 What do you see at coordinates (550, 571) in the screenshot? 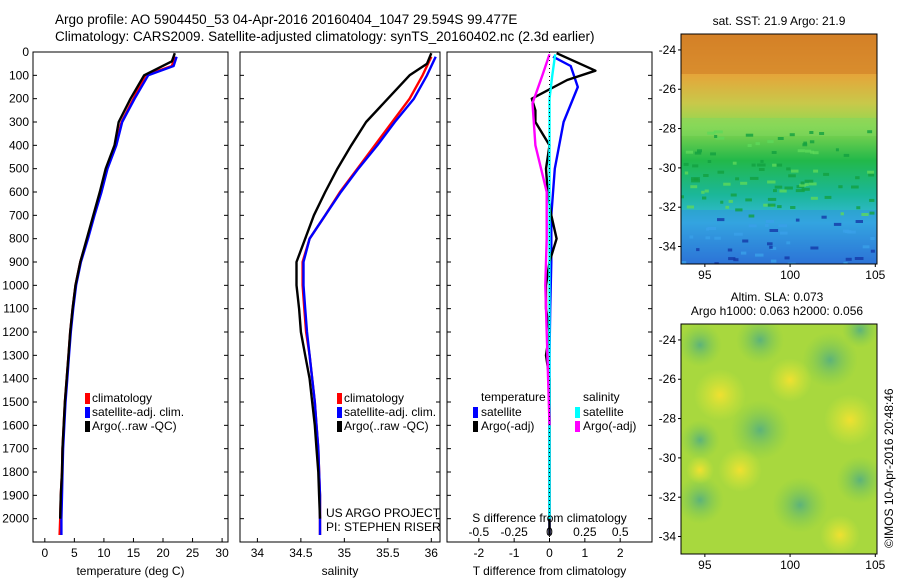
I see `x-axis-label: T difference from climatology` at bounding box center [550, 571].